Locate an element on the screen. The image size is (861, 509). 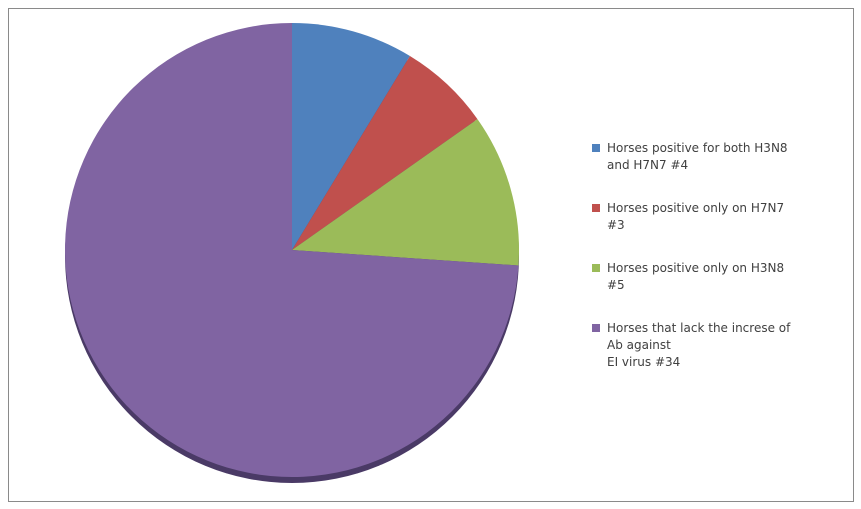
pie-slice-both is located at coordinates (351, 136).